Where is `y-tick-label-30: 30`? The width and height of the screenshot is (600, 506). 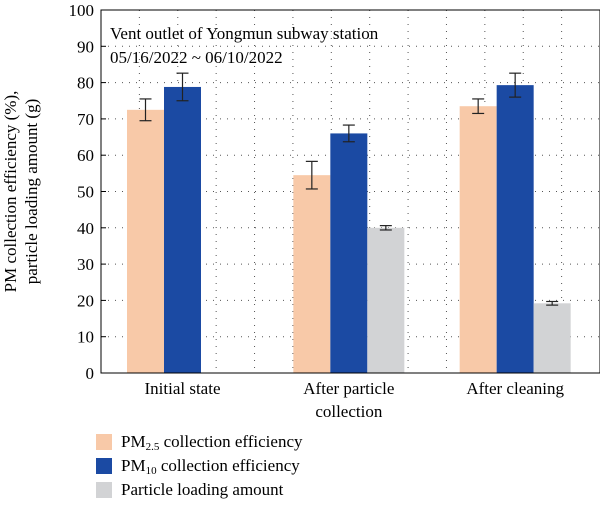
y-tick-label-30: 30 is located at coordinates (85, 264).